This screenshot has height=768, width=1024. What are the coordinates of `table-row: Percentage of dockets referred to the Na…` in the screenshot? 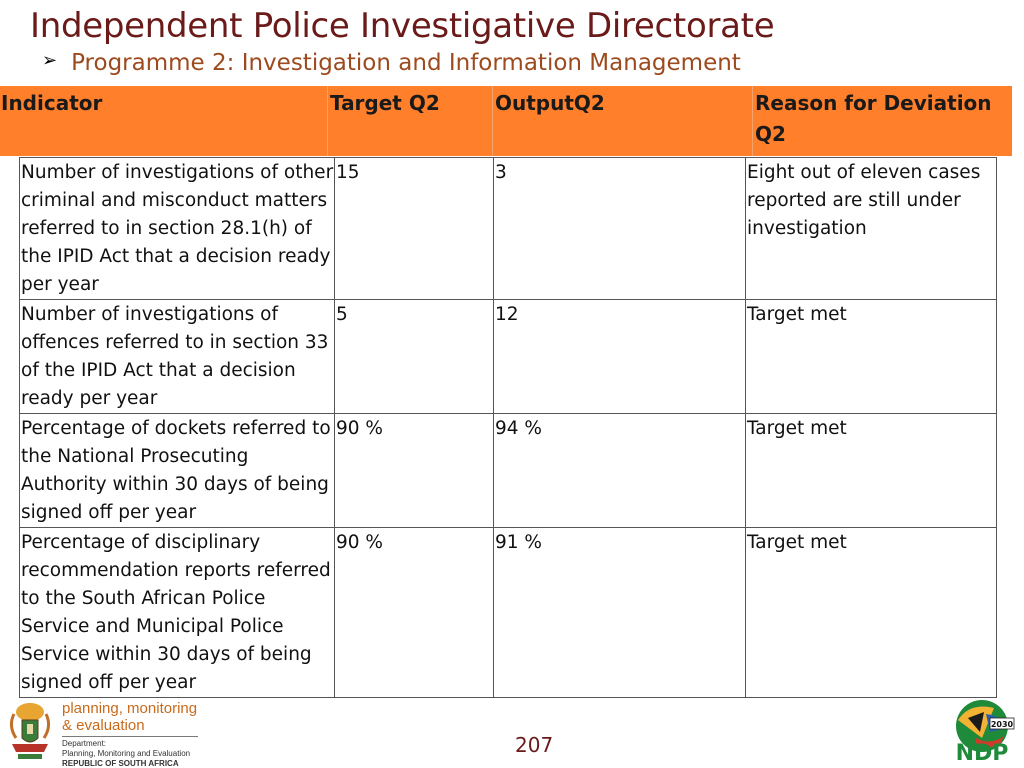 It's located at (508, 470).